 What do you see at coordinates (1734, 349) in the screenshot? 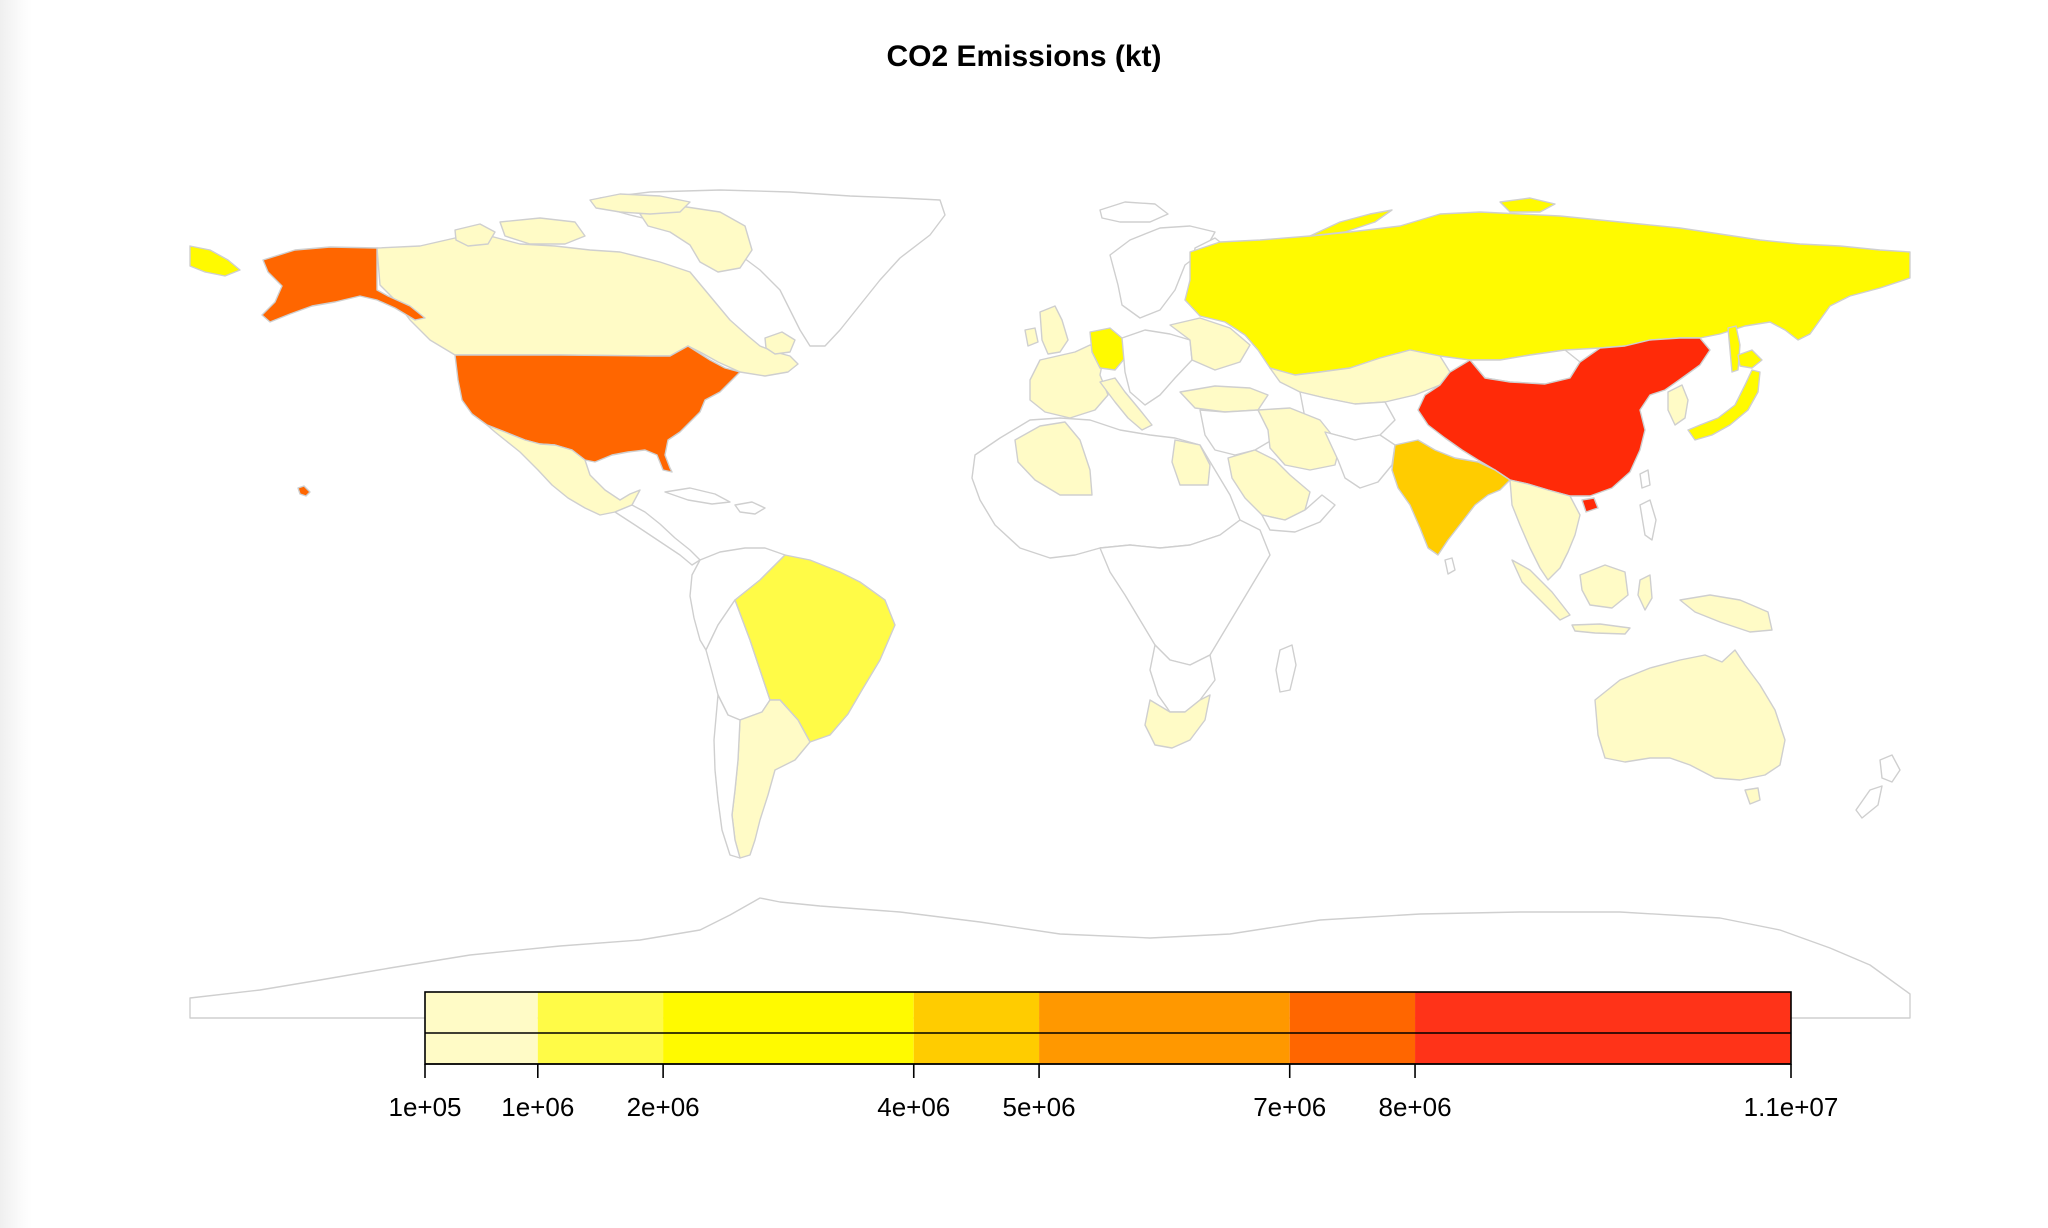
I see `land-russia-sakhalin` at bounding box center [1734, 349].